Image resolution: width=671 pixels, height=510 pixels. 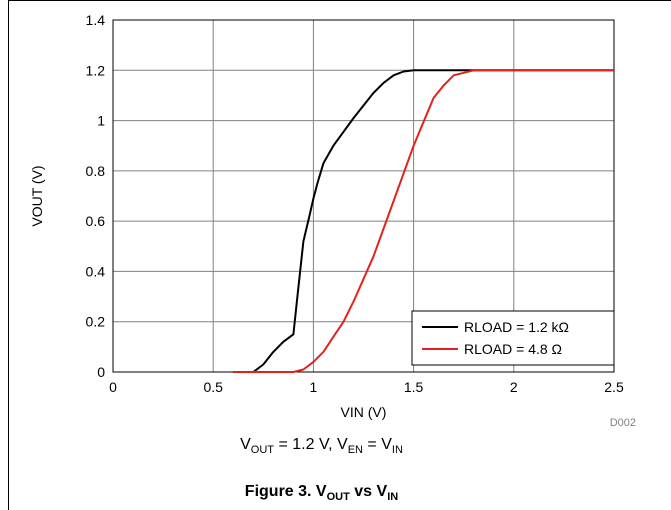 I want to click on figure-id-label: D002, so click(x=623, y=423).